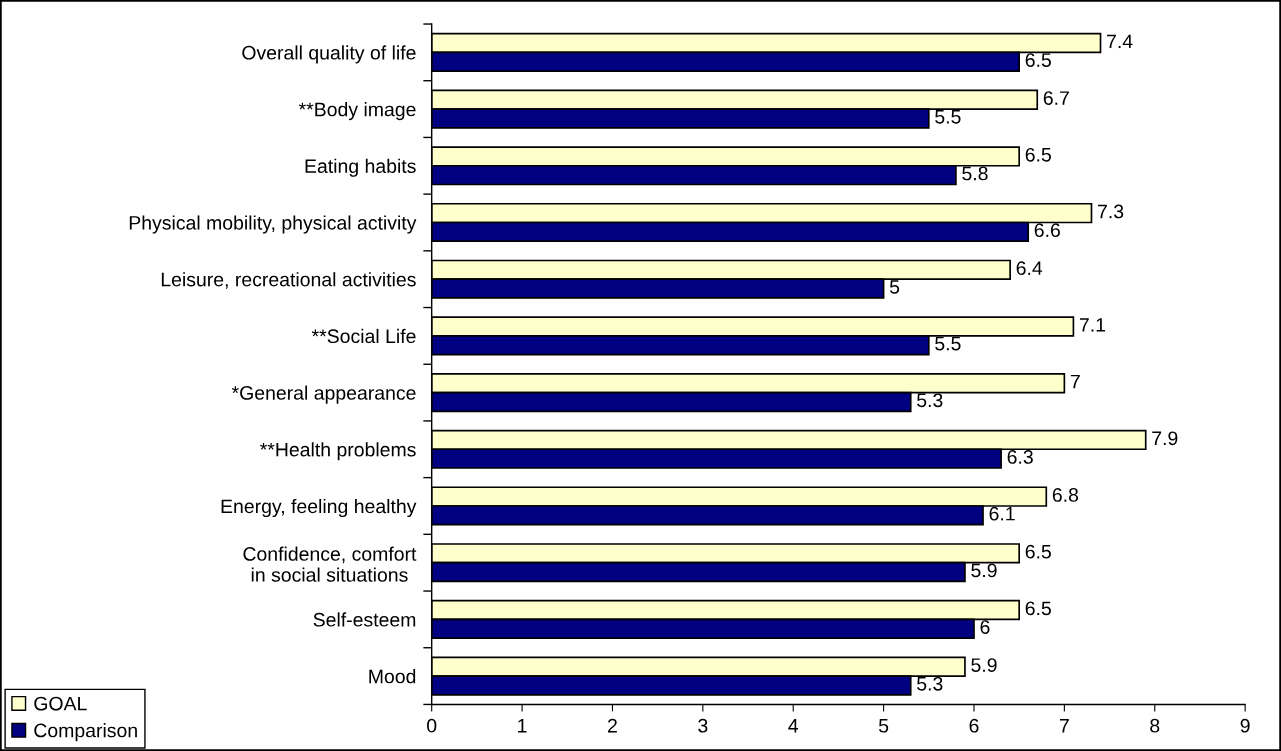 The image size is (1281, 751). I want to click on y-tick-label: Leisure, recreational activities, so click(288, 280).